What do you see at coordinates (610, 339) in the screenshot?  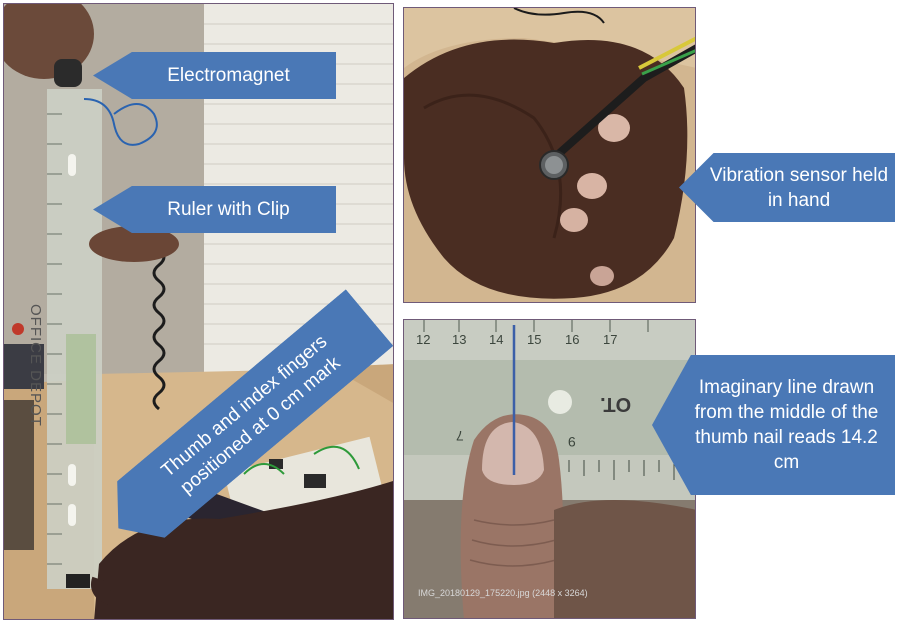 I see `tick-17: 17` at bounding box center [610, 339].